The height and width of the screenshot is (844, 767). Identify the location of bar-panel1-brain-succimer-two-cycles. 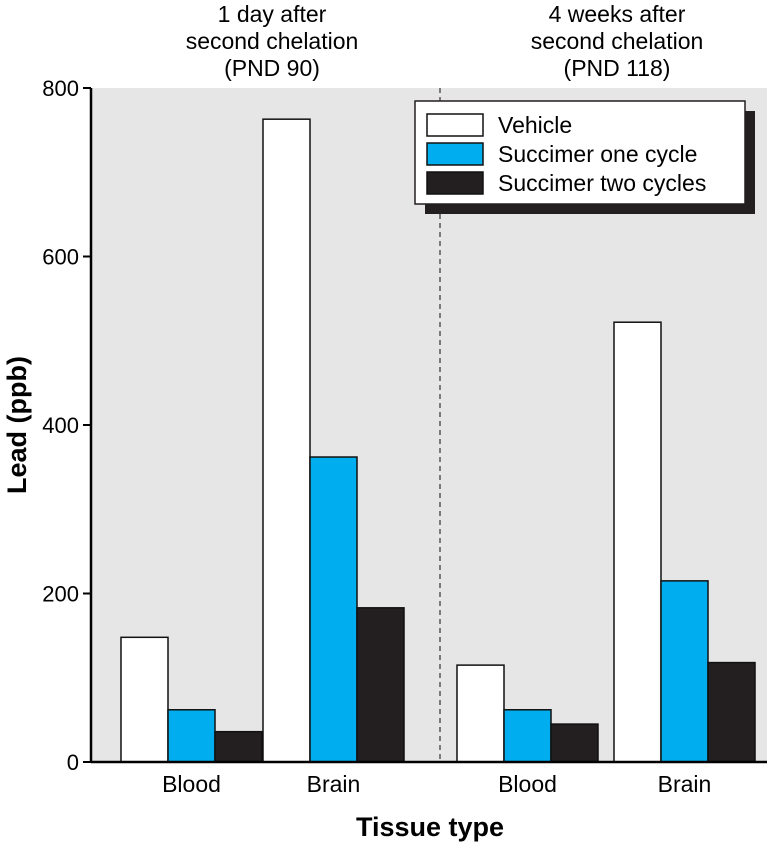
(380, 685).